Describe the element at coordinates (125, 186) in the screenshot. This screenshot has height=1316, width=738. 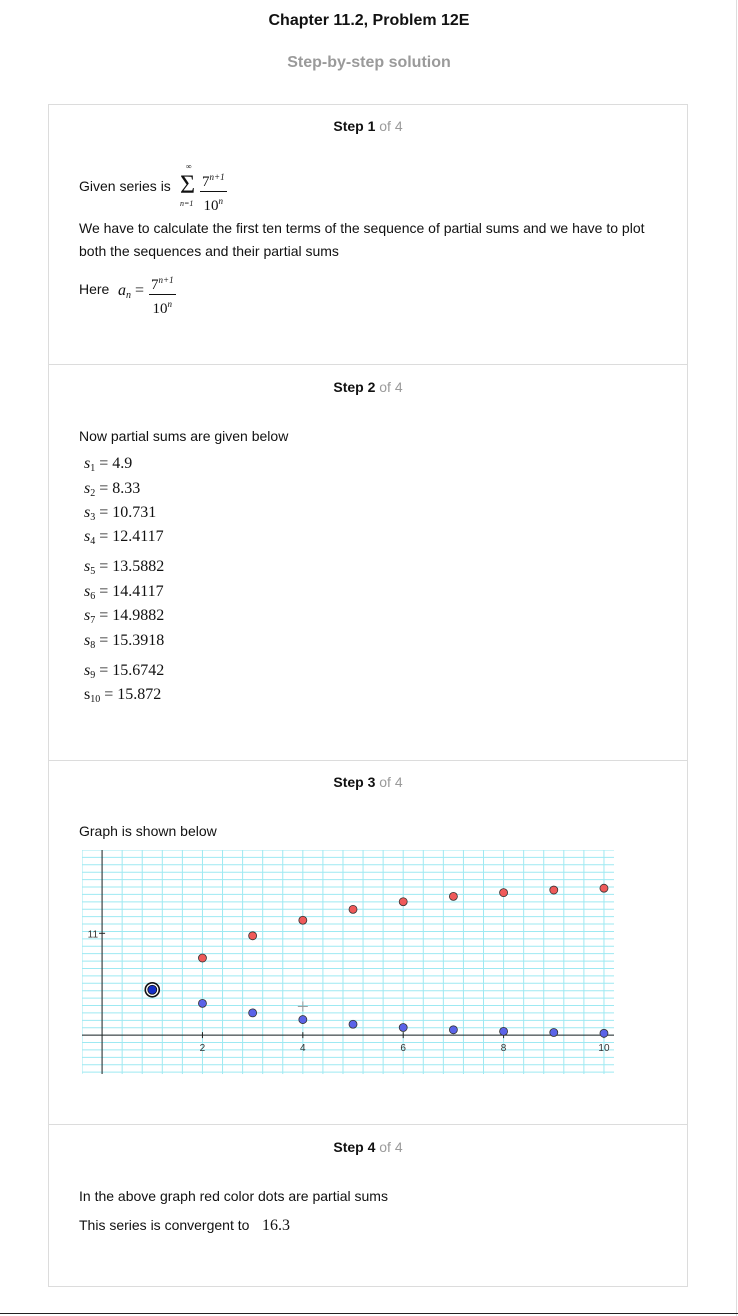
I see `given-series-label: Given series is` at that location.